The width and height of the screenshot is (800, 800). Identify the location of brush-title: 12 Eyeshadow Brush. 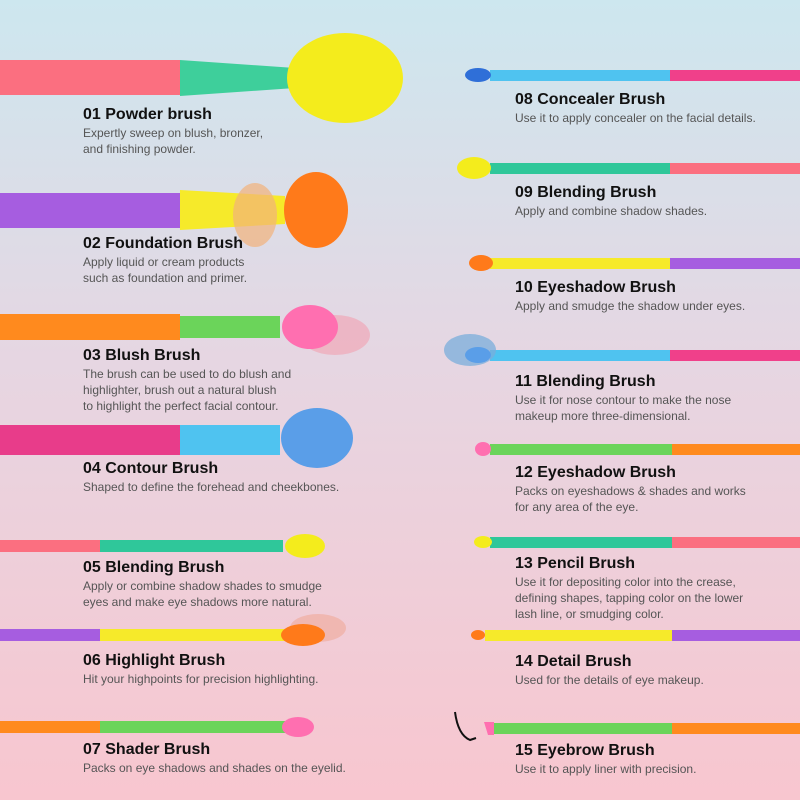
(595, 472).